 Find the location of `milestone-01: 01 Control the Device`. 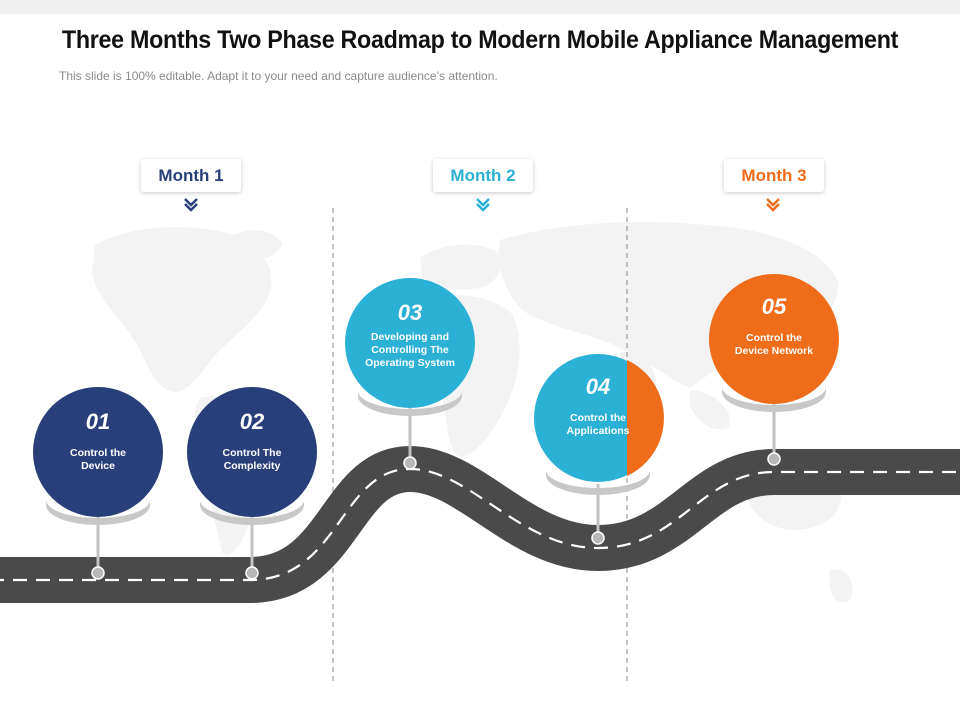

milestone-01: 01 Control the Device is located at coordinates (98, 452).